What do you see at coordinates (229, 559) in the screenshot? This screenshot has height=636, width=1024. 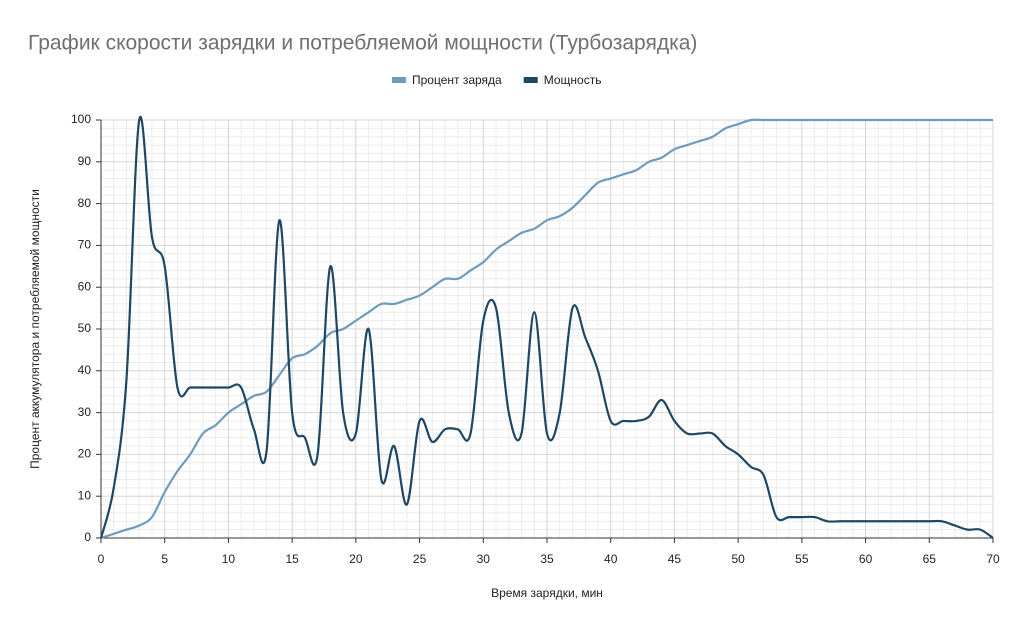 I see `x-tick-label: 10` at bounding box center [229, 559].